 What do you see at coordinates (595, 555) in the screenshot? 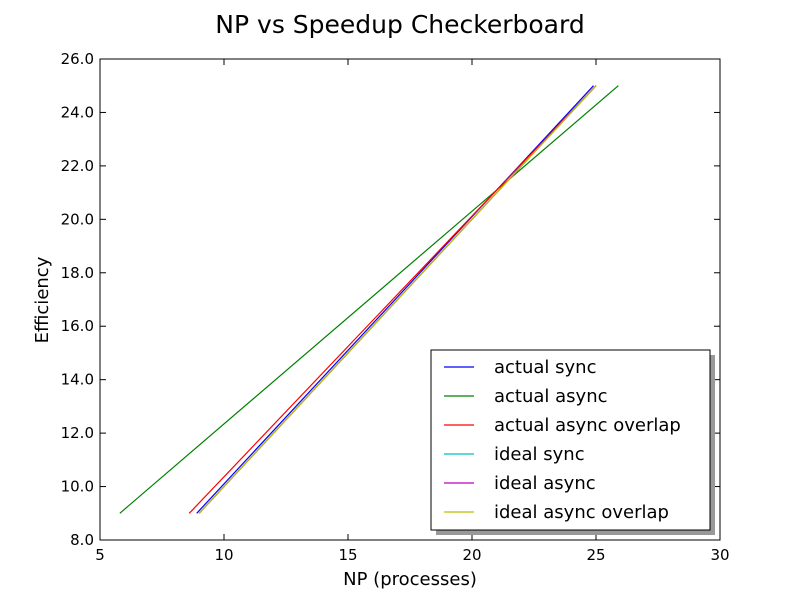
I see `x-tick-label: 25` at bounding box center [595, 555].